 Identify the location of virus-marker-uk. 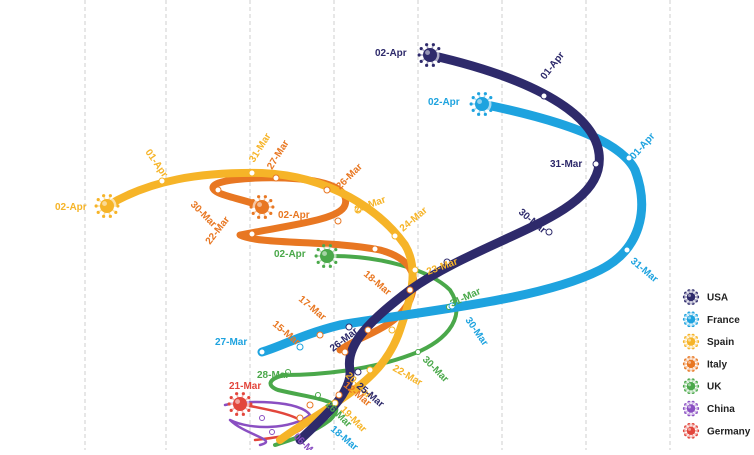
(327, 256).